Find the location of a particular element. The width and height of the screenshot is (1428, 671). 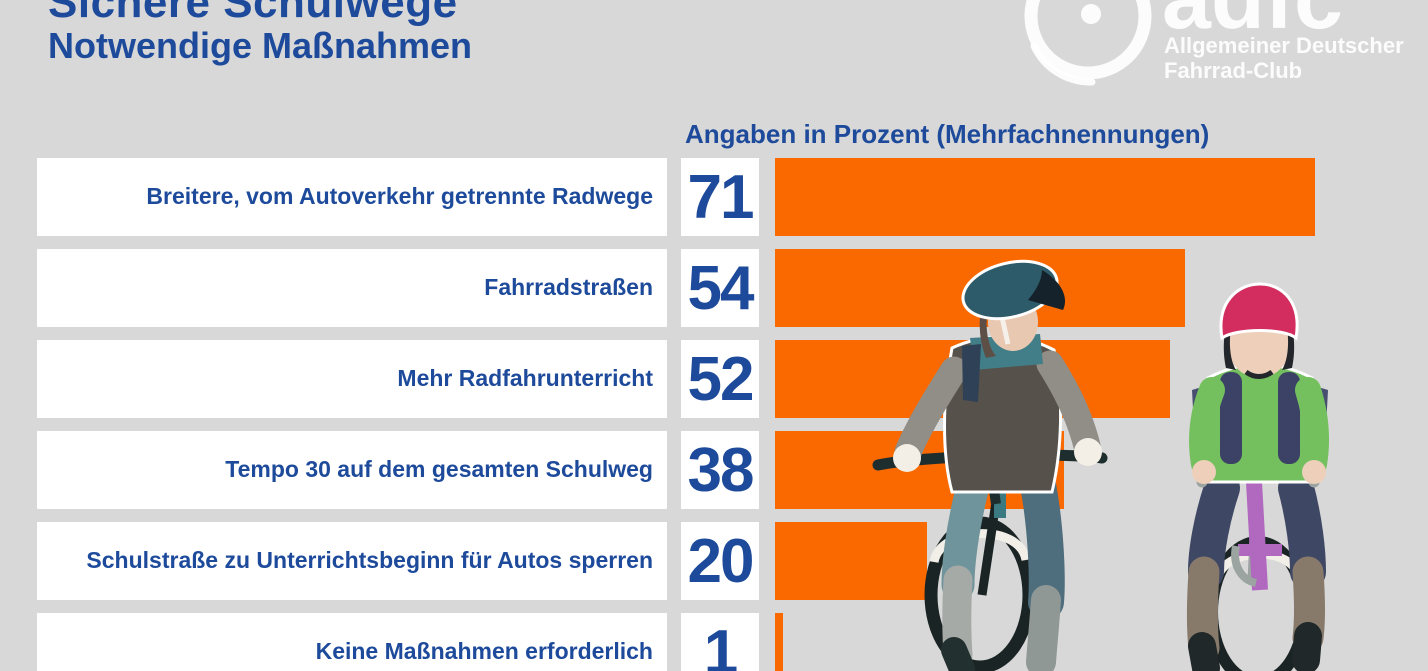

bar-row: Tempo 30 auf dem gesamten Schulweg 38 is located at coordinates (676, 470).